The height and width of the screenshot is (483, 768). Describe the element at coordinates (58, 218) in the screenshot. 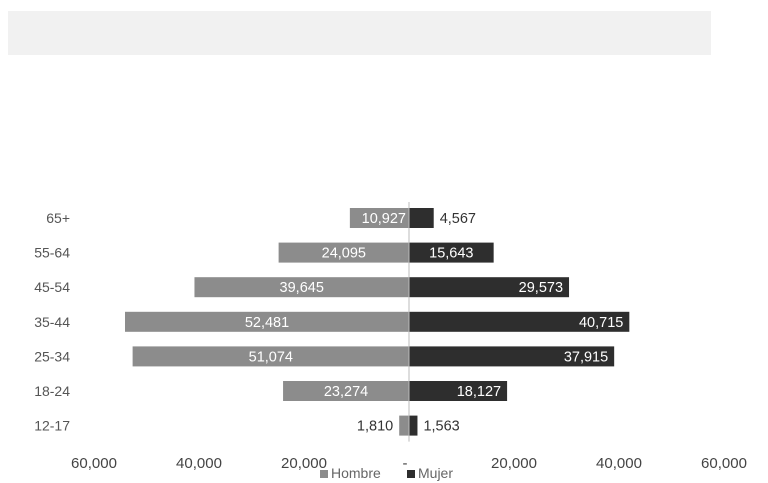

I see `category-label: 65+` at that location.